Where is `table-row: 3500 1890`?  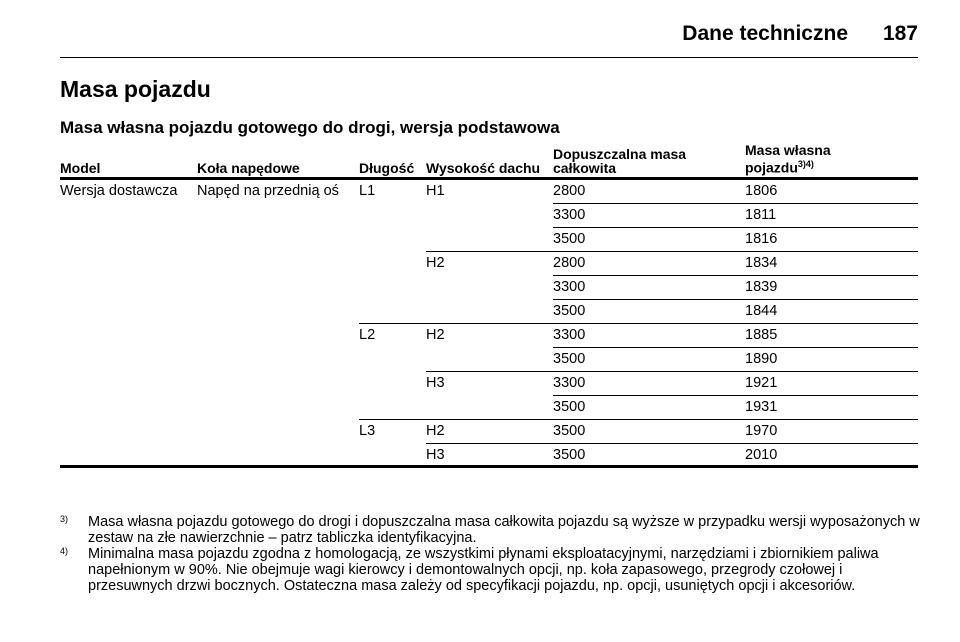 table-row: 3500 1890 is located at coordinates (489, 360).